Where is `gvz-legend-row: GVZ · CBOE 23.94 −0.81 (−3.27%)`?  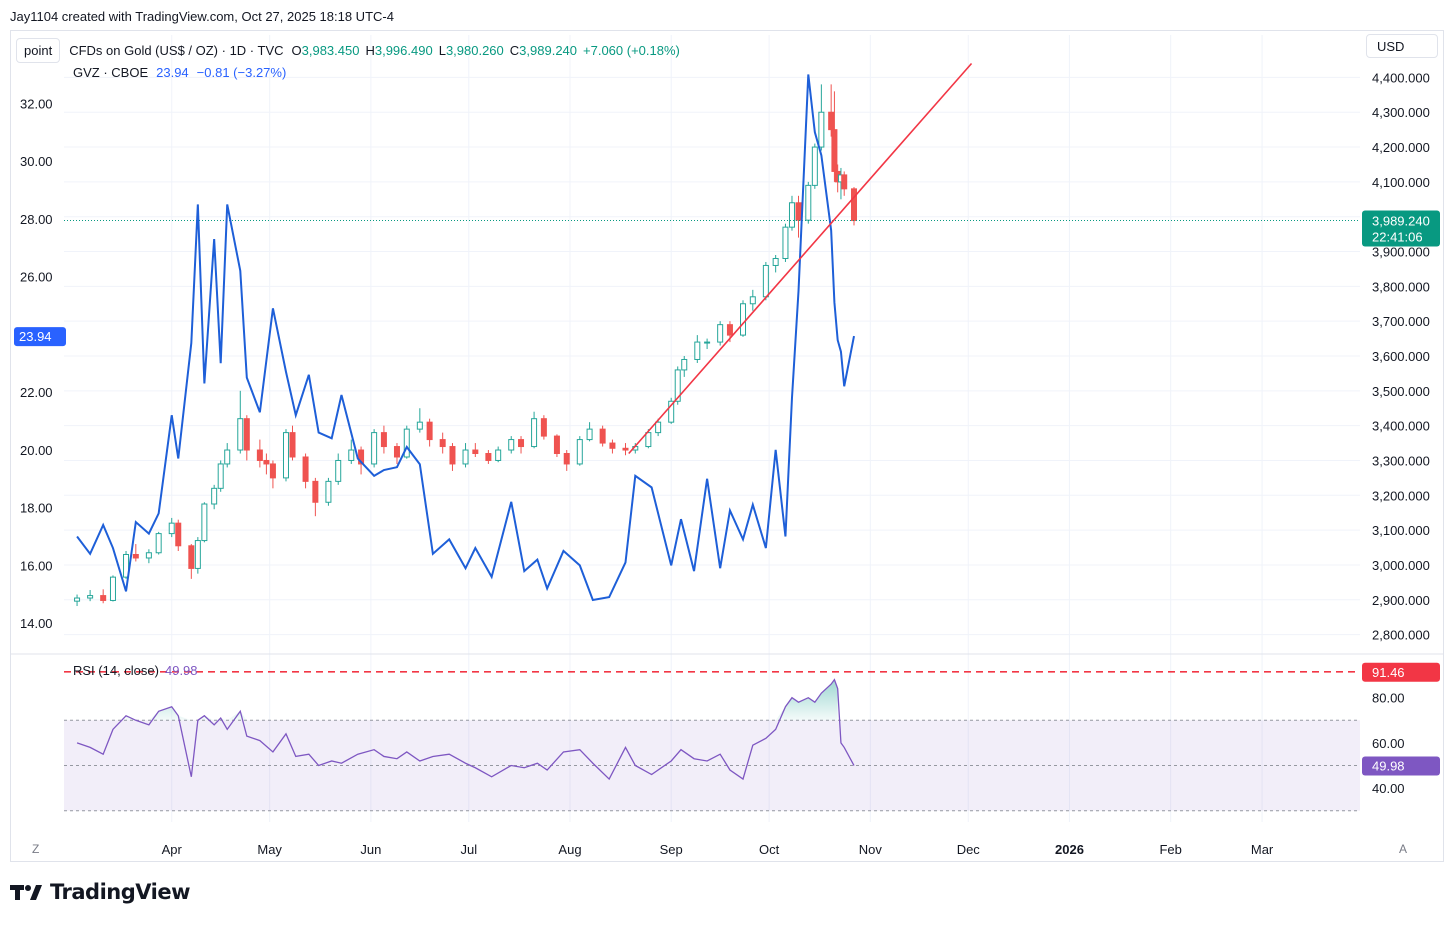 gvz-legend-row: GVZ · CBOE 23.94 −0.81 (−3.27%) is located at coordinates (348, 72).